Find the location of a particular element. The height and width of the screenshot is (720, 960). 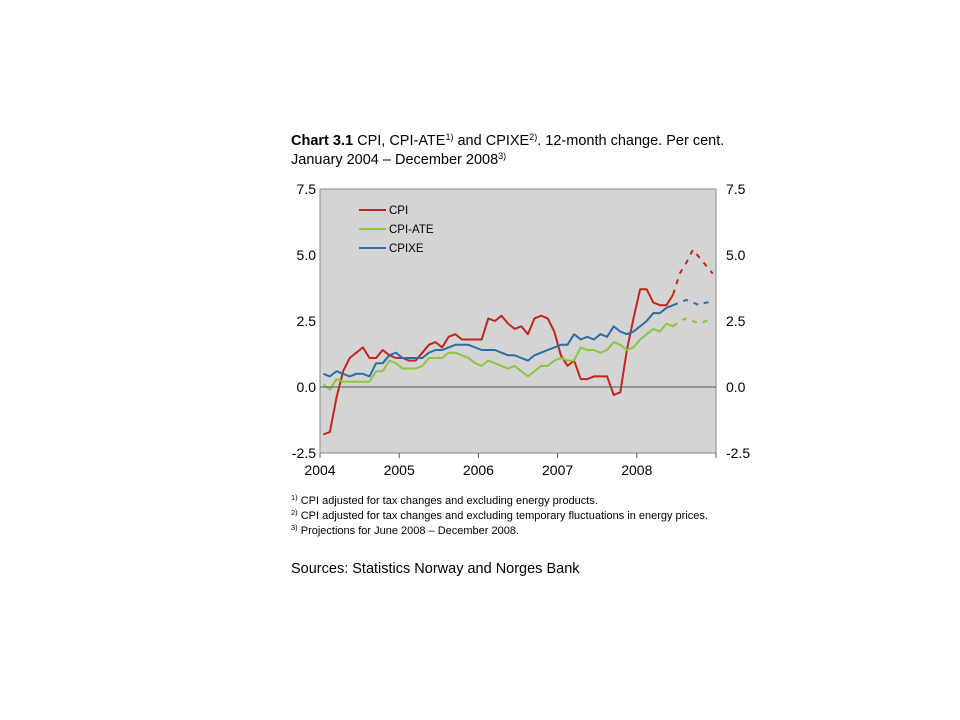

x-tick-label: 2004 is located at coordinates (319, 470).